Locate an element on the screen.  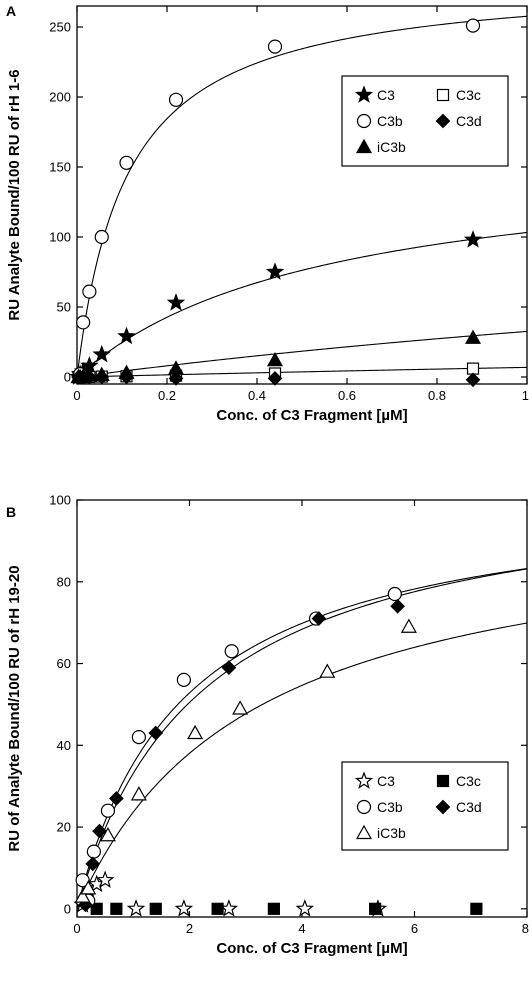
x-tick-label: 0.4 is located at coordinates (257, 395).